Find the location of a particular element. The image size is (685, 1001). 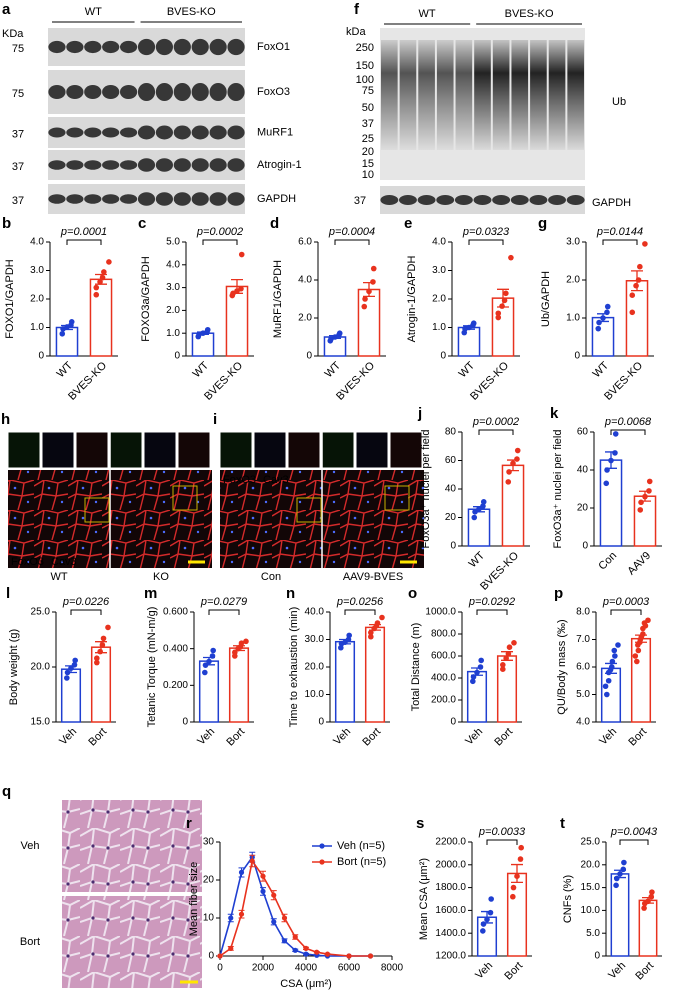

legend-label: Veh (n=5) is located at coordinates (361, 846).